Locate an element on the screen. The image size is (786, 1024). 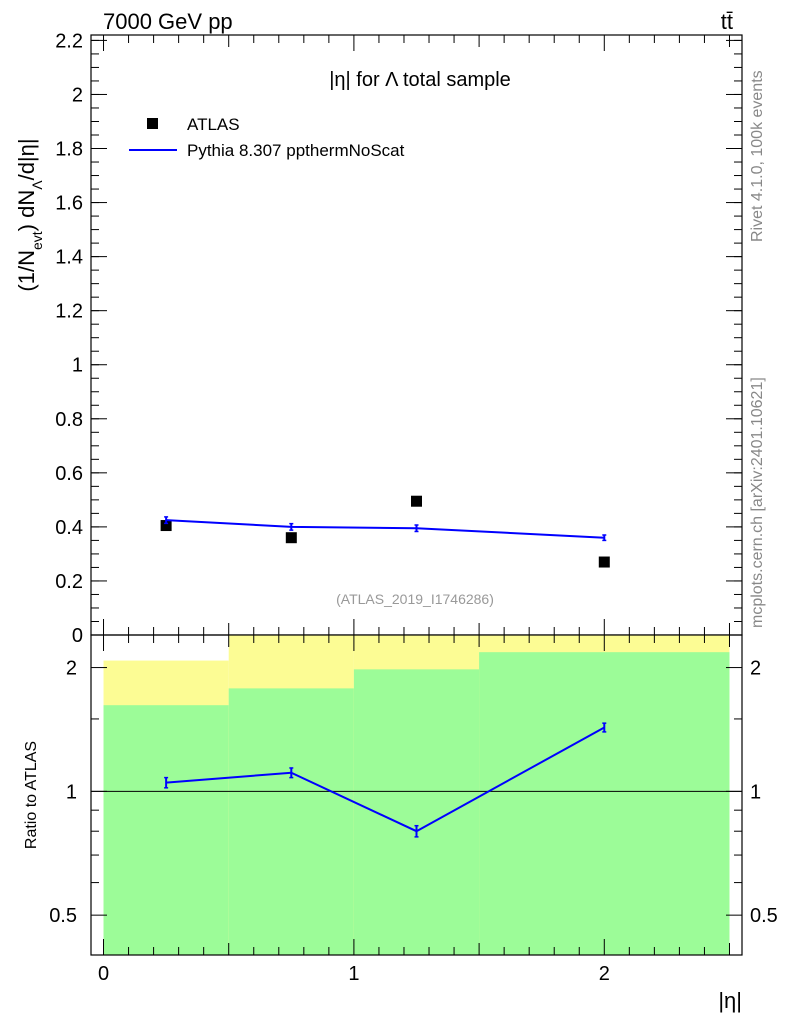
legend: ATLAS Pythia 8.307 ppthermNoScat is located at coordinates (267, 137).